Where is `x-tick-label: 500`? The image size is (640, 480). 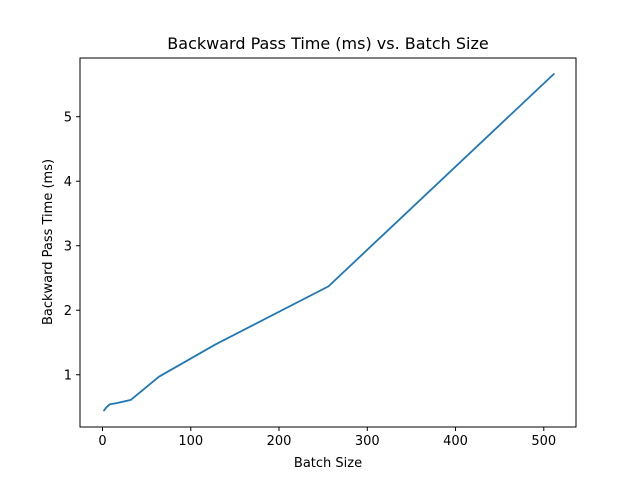
x-tick-label: 500 is located at coordinates (543, 441).